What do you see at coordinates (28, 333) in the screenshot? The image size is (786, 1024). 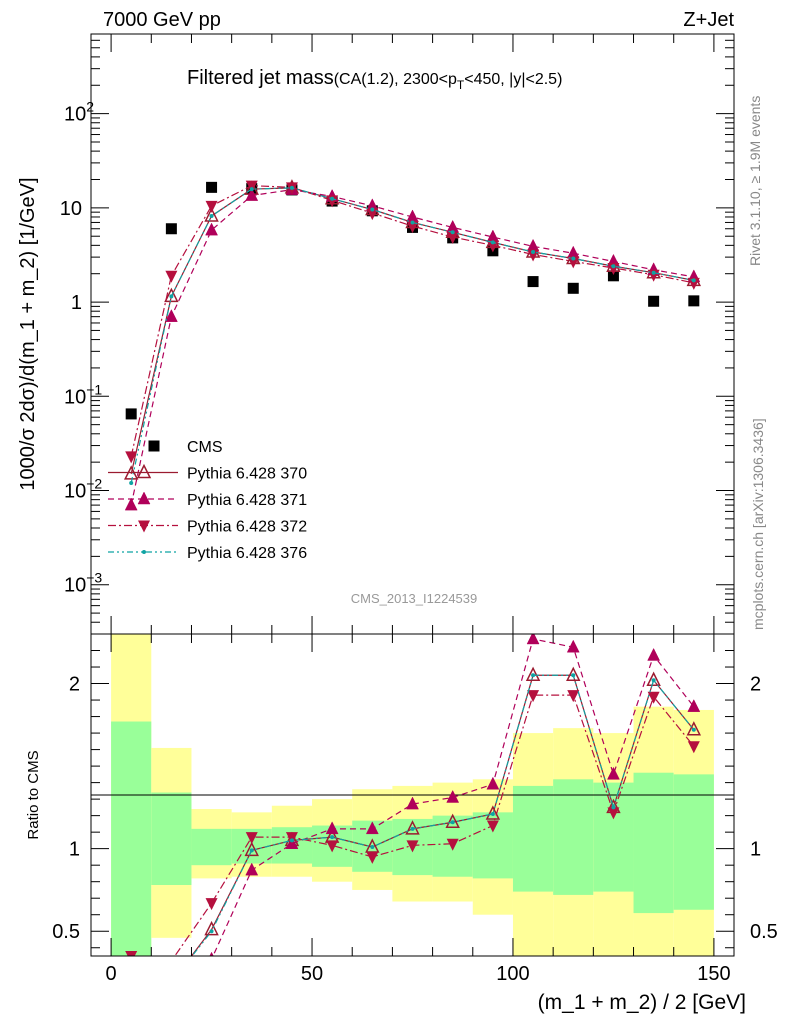 I see `y-axis-label-main: 1000/σ 2dσ)/d(m_1 + m_2) [1/GeV]` at bounding box center [28, 333].